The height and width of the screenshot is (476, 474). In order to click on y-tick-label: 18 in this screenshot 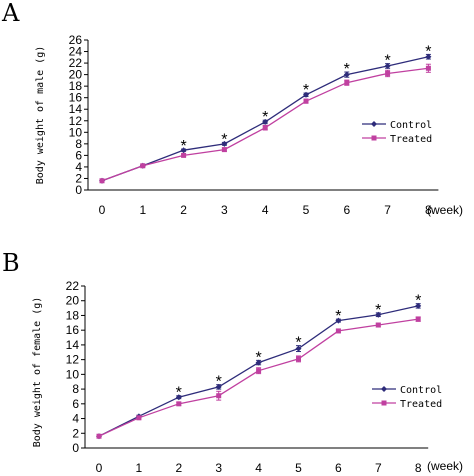, I will do `click(76, 86)`.